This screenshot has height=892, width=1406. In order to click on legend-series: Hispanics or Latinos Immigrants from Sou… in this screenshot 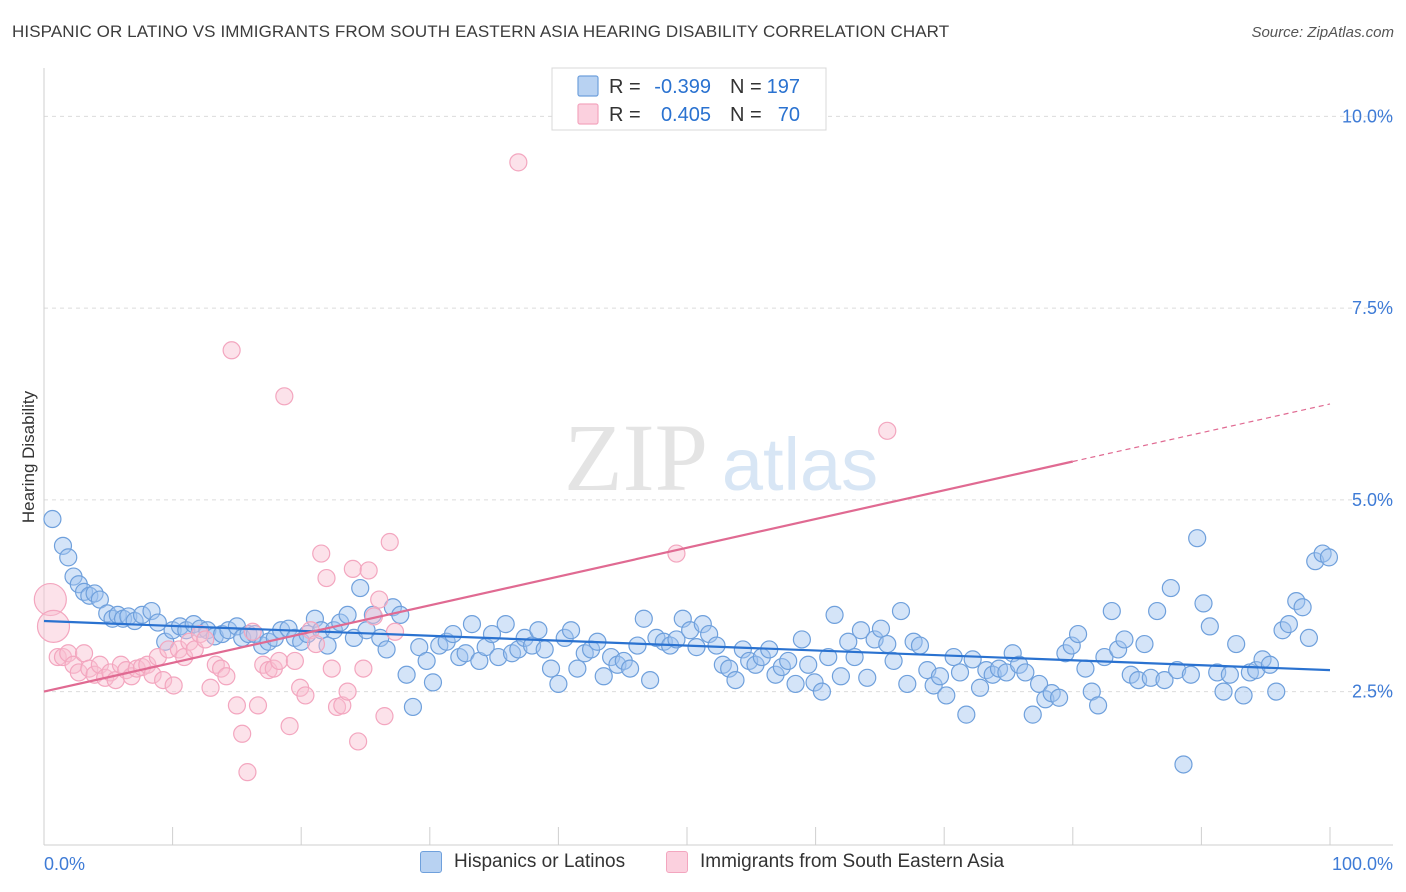, I will do `click(703, 866)`.